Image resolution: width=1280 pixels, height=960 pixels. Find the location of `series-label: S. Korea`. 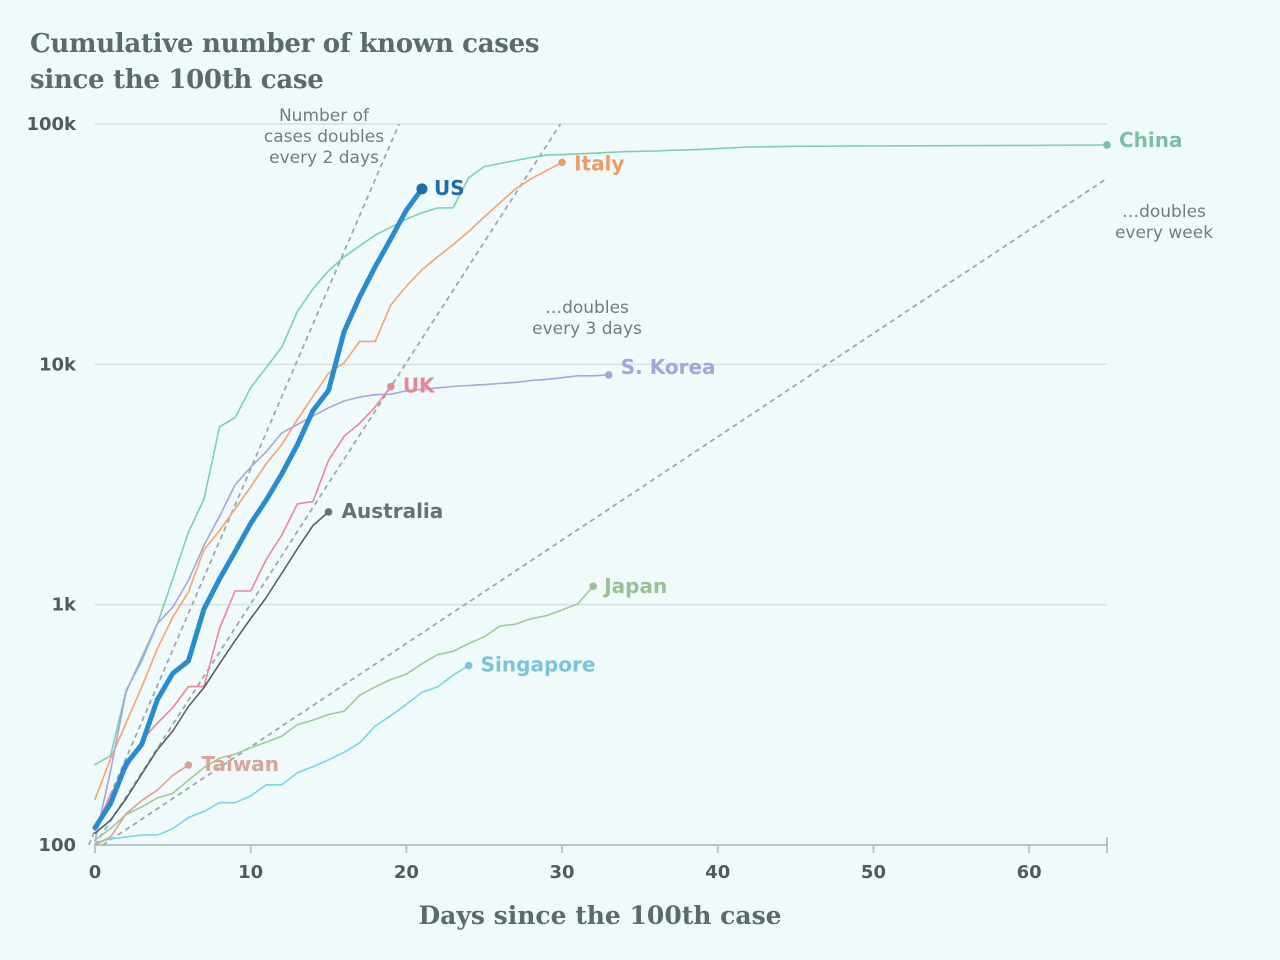

series-label: S. Korea is located at coordinates (668, 367).